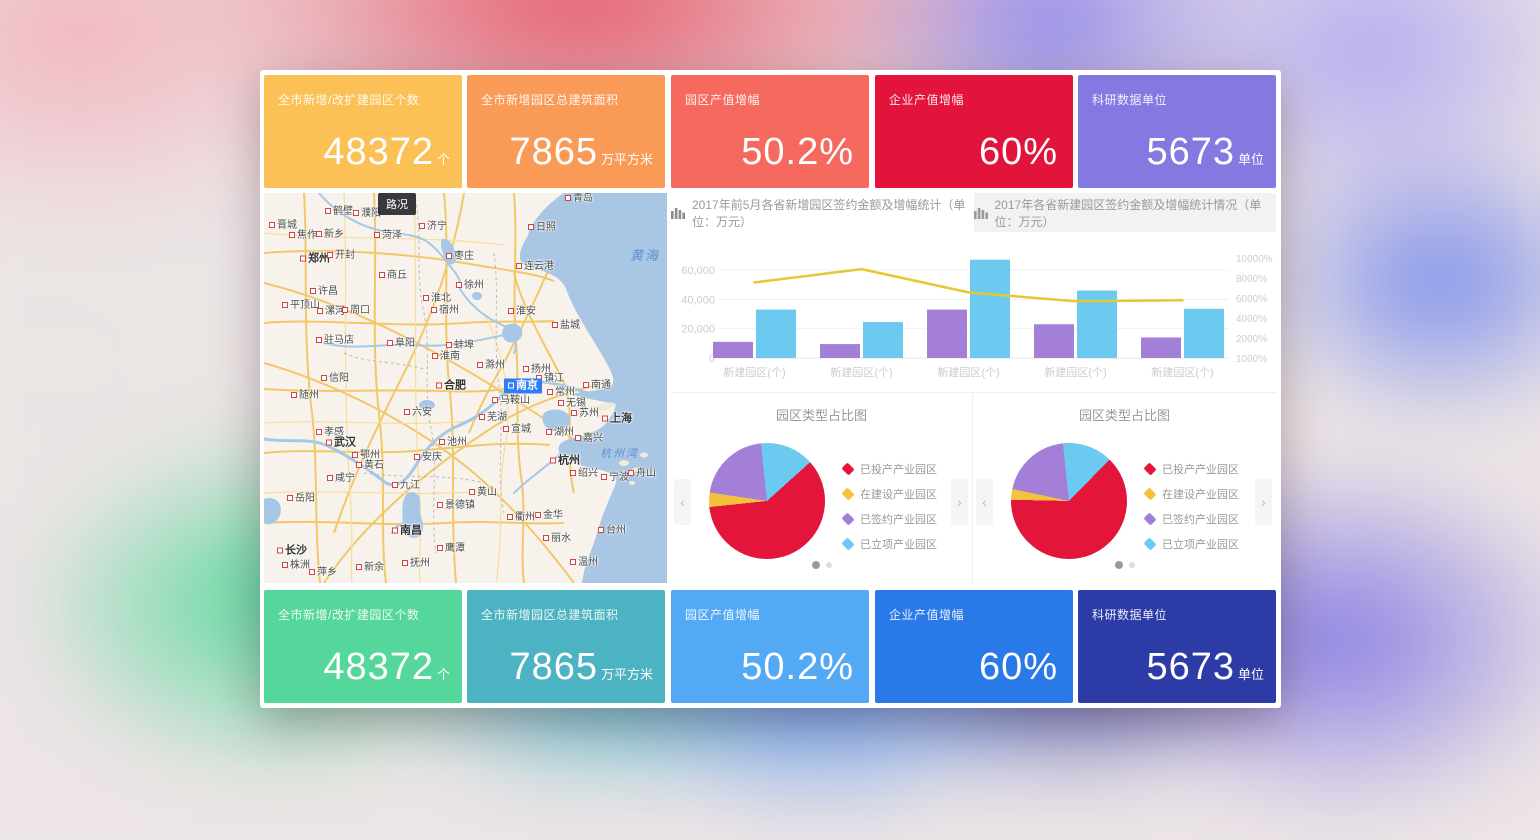 This screenshot has width=1540, height=840. I want to click on carousel-dots, so click(1124, 565).